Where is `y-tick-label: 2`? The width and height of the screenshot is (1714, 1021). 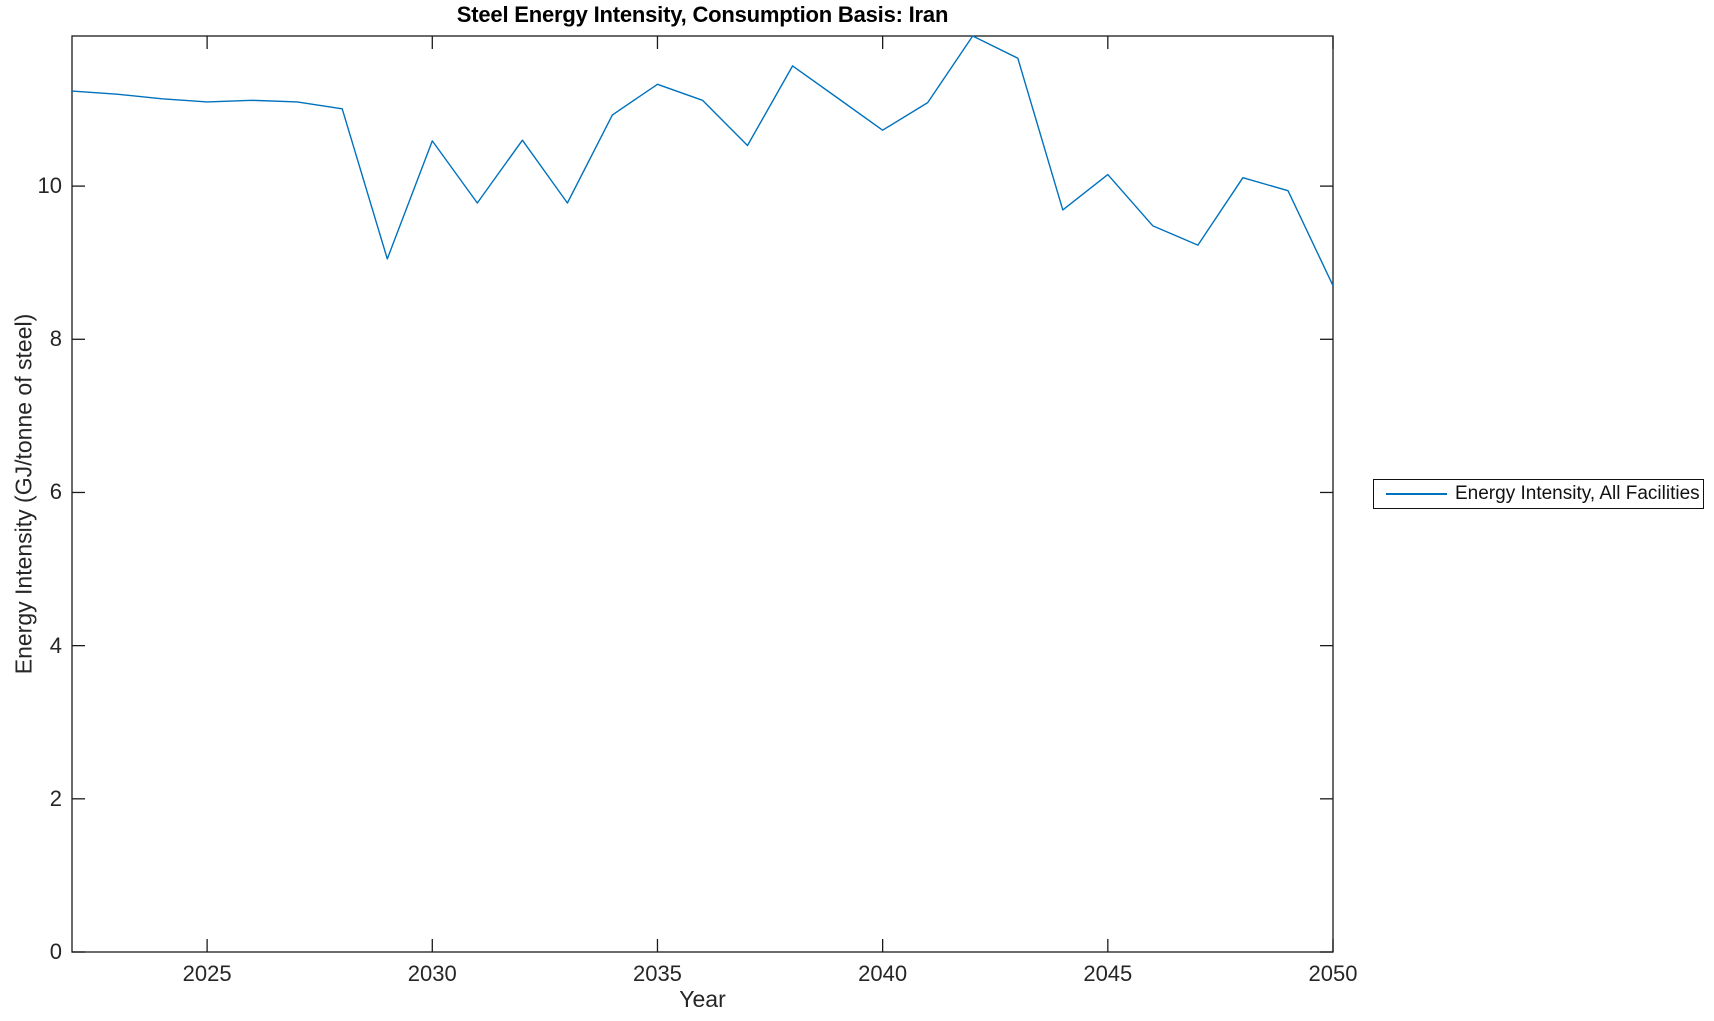
y-tick-label: 2 is located at coordinates (55, 798).